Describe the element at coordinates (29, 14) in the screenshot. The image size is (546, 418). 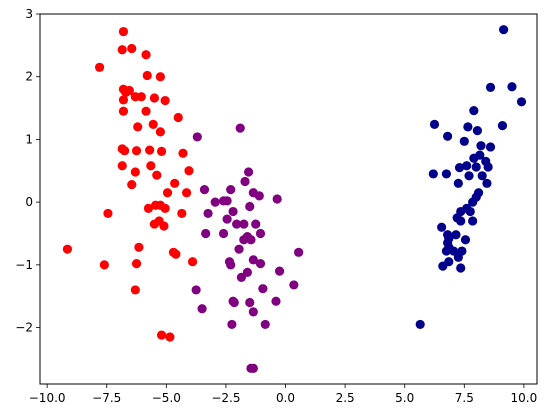
I see `y-tick-label: 3` at that location.